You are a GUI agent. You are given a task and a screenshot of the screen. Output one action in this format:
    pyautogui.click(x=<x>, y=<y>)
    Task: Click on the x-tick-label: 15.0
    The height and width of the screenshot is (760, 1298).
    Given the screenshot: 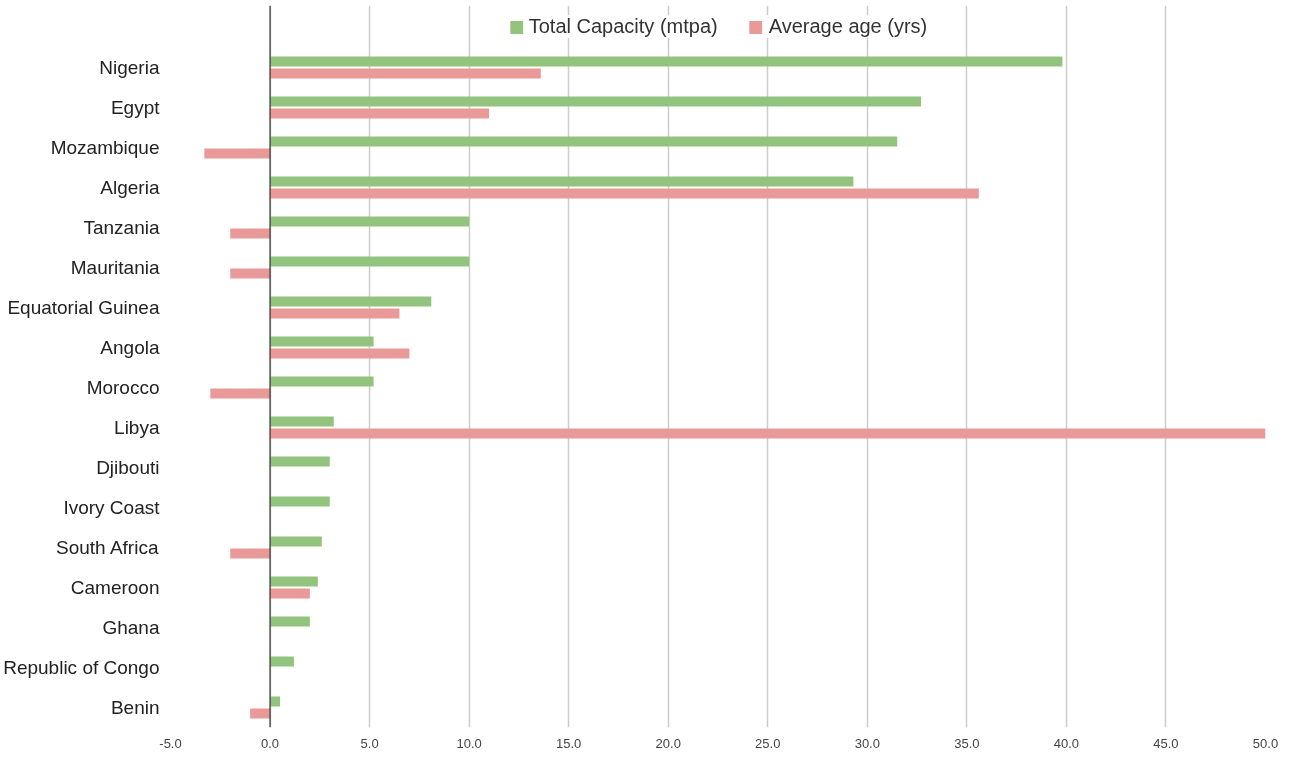 What is the action you would take?
    pyautogui.click(x=569, y=743)
    